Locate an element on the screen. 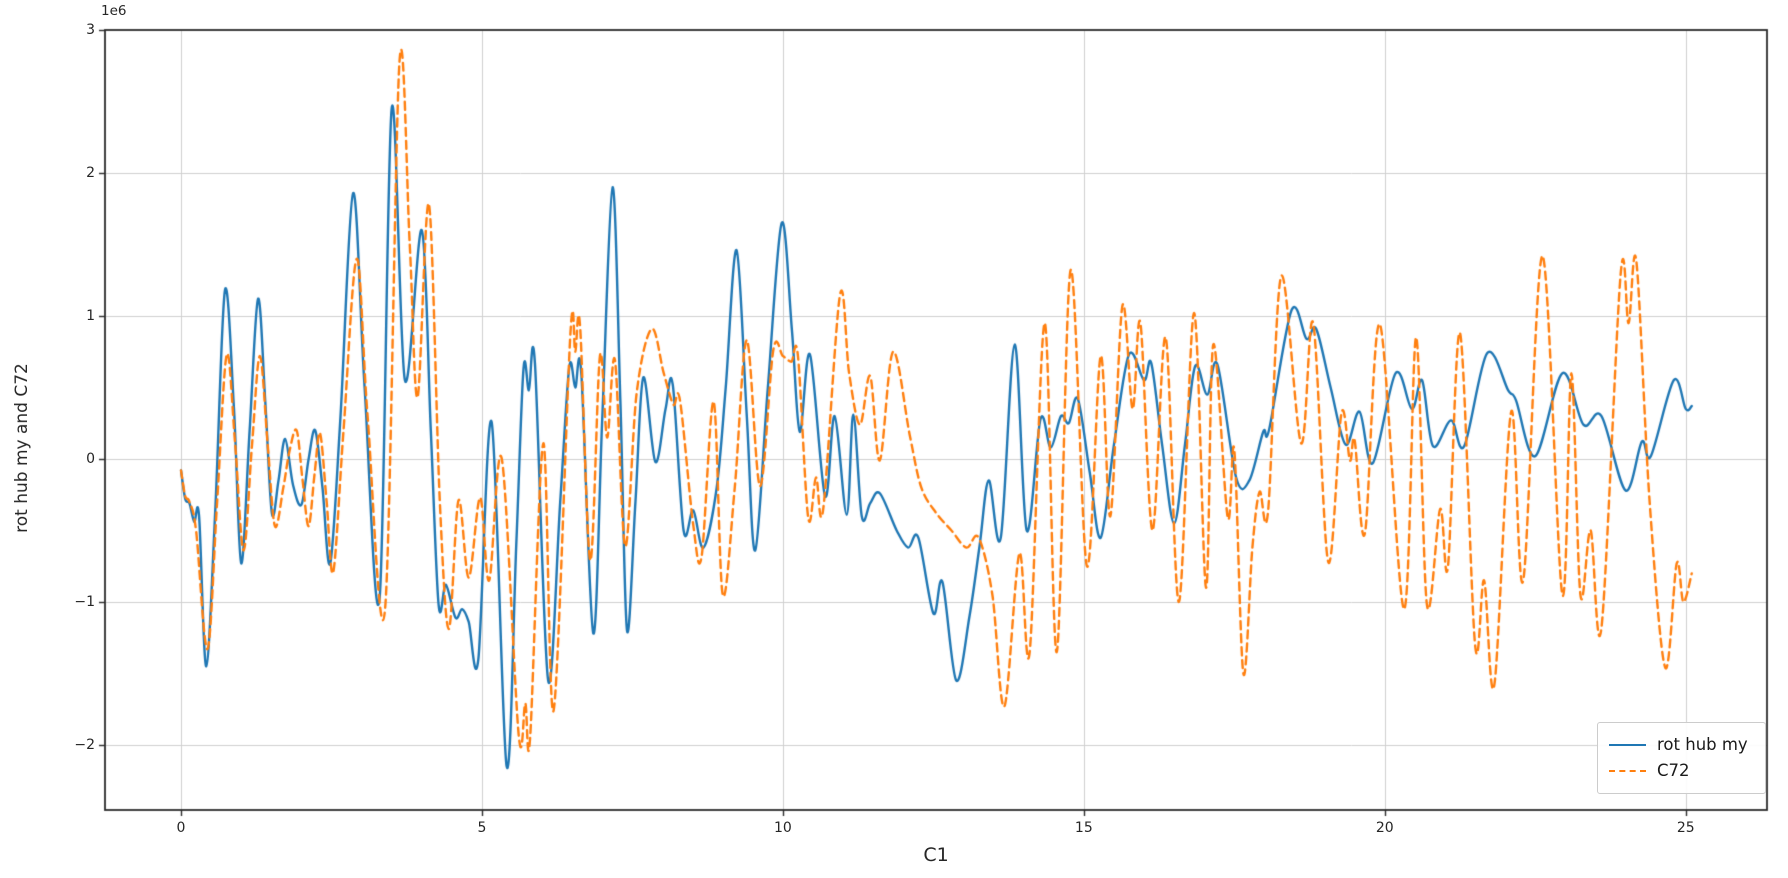  y-axis-label: rot hub my and C72 is located at coordinates (22, 448).